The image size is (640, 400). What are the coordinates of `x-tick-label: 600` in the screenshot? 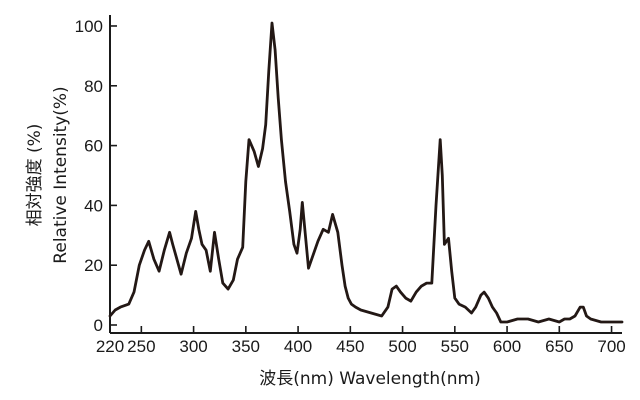 It's located at (507, 346).